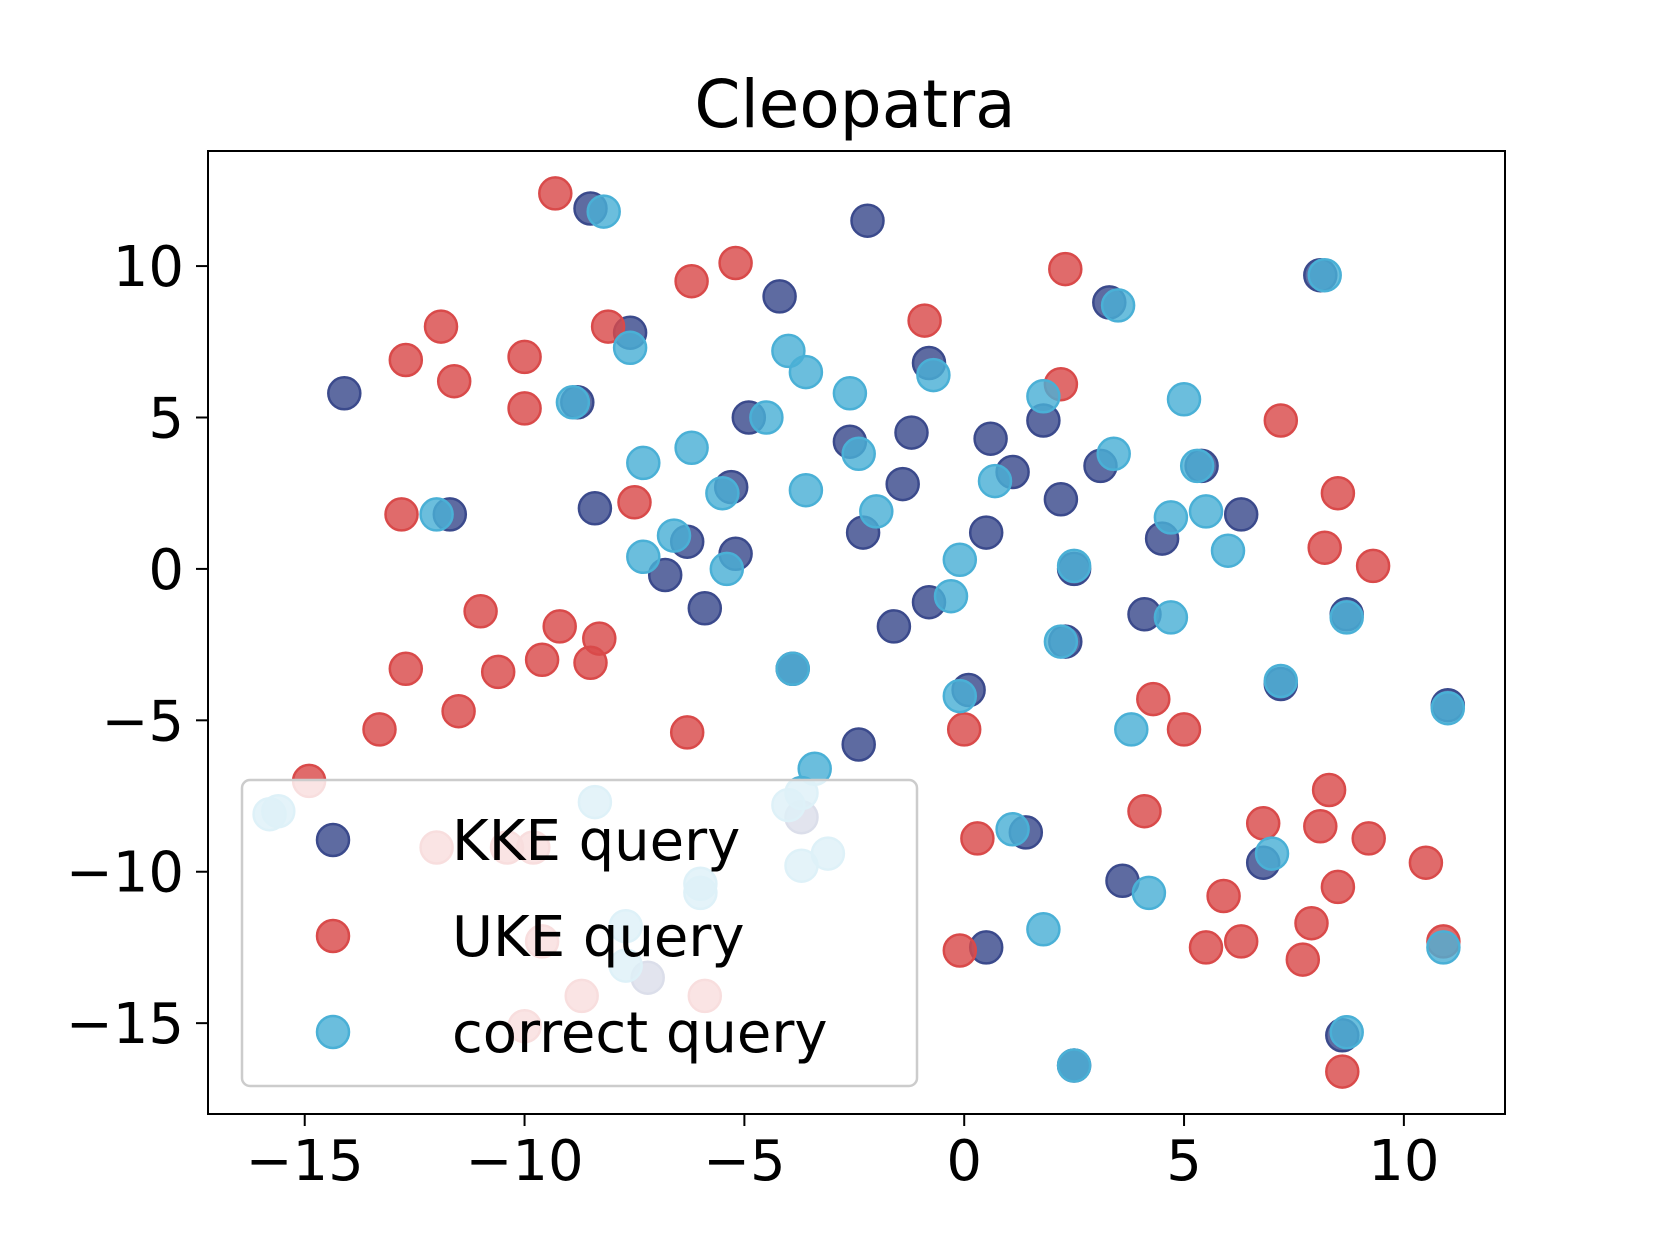 This screenshot has height=1245, width=1660. I want to click on x-tick-label-1: −10, so click(524, 1161).